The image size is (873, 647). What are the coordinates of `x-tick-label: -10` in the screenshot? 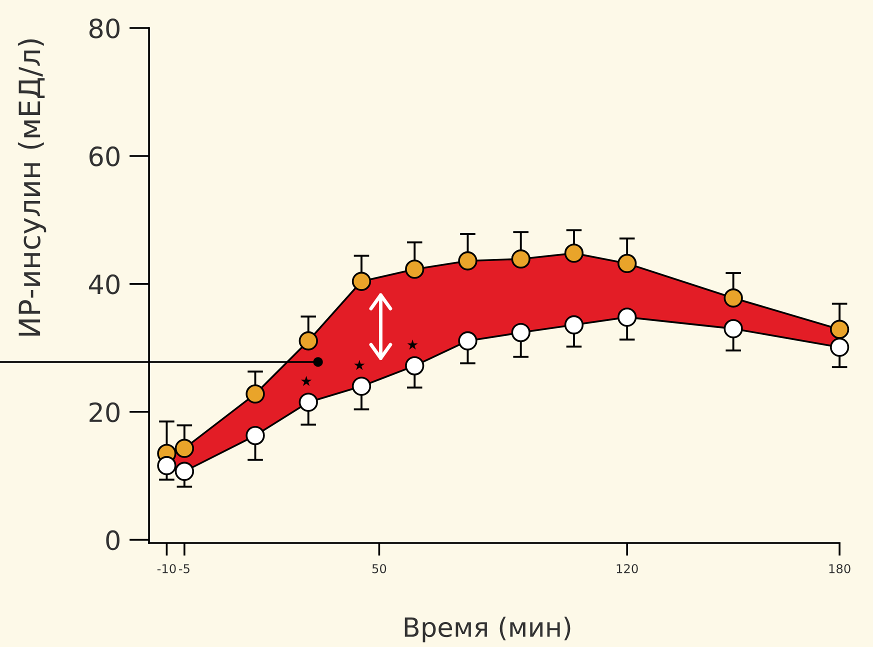 It's located at (166, 569).